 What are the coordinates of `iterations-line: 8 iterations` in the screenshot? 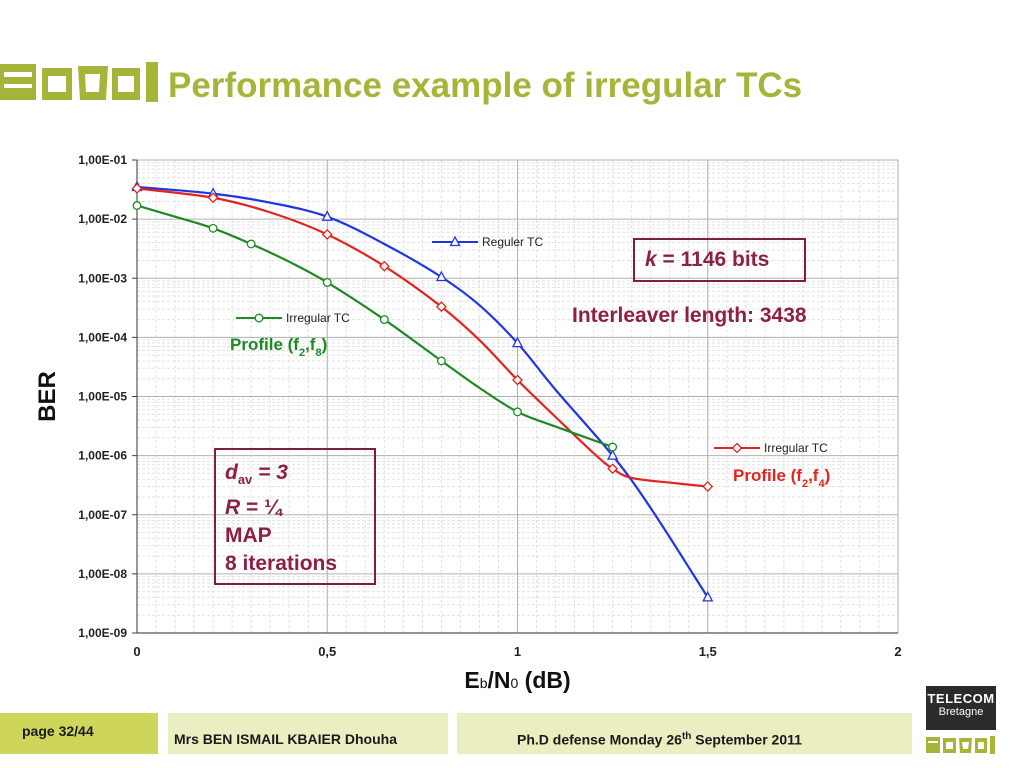 It's located at (281, 564).